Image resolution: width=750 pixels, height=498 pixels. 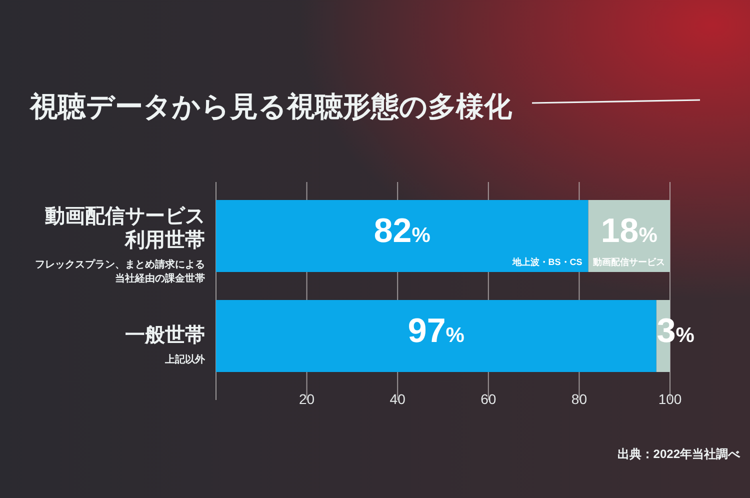 What do you see at coordinates (488, 399) in the screenshot?
I see `x-tick-label: 60` at bounding box center [488, 399].